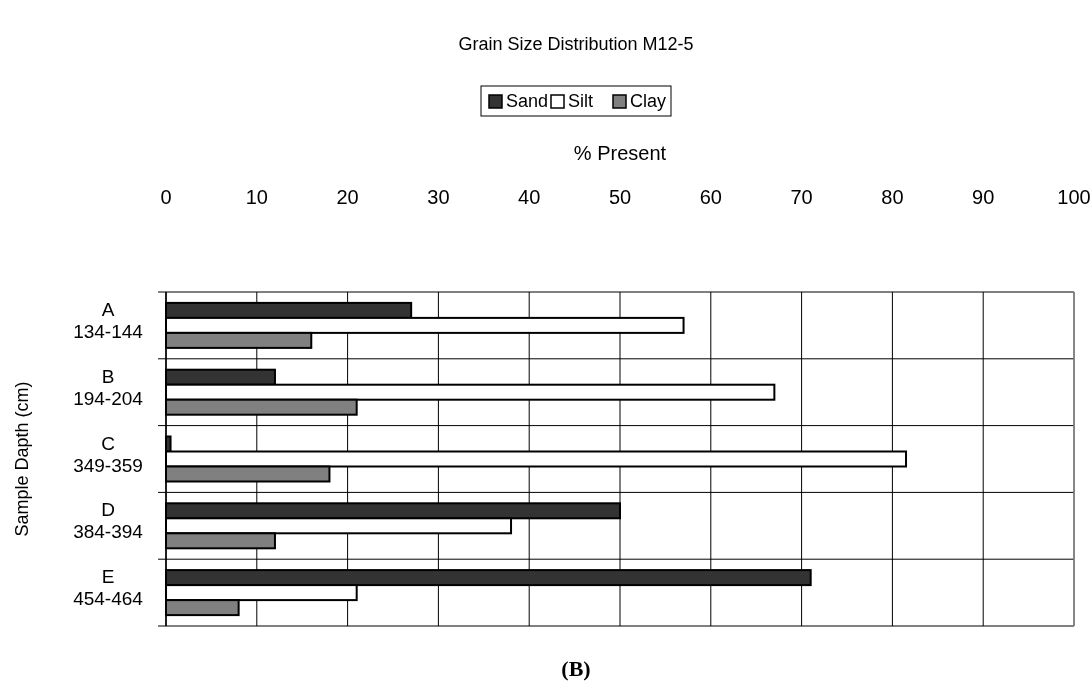 This screenshot has width=1092, height=696. I want to click on text: (B), so click(576, 668).